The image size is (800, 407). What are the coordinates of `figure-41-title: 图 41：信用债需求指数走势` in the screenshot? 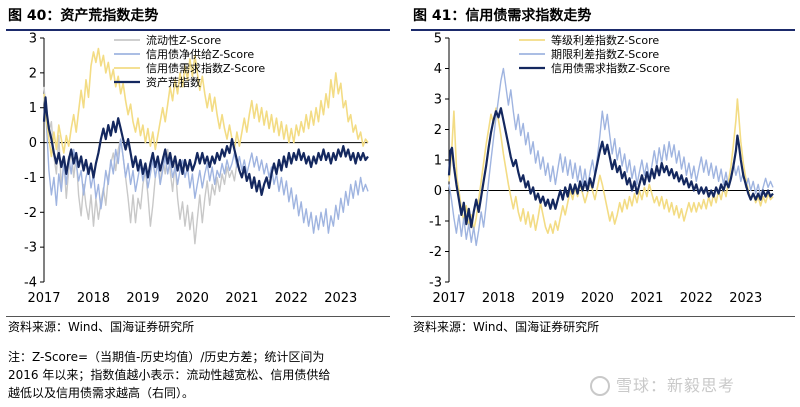 It's located at (502, 16).